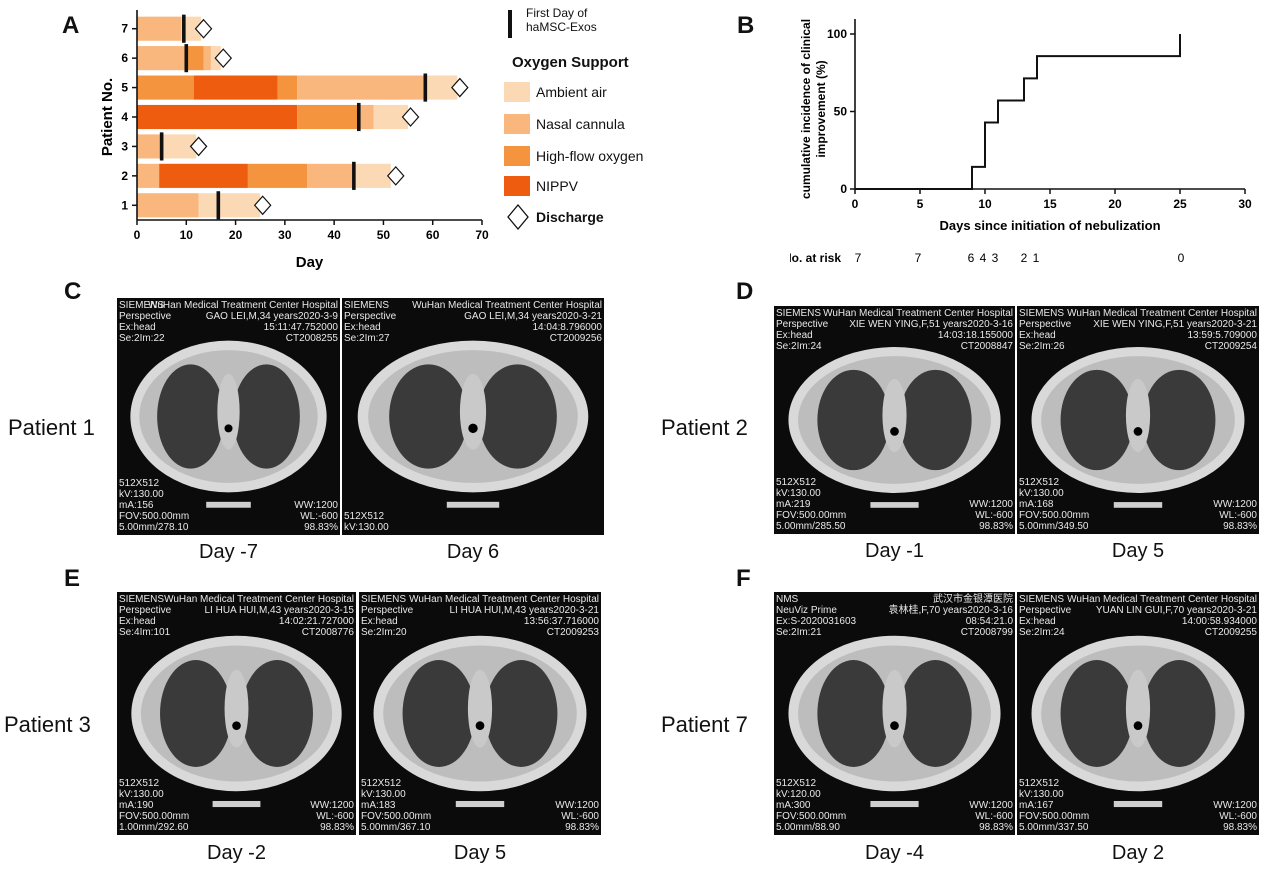 This screenshot has height=877, width=1263. Describe the element at coordinates (580, 124) in the screenshot. I see `legend-item-nasal-cannula: Nasal cannula` at that location.